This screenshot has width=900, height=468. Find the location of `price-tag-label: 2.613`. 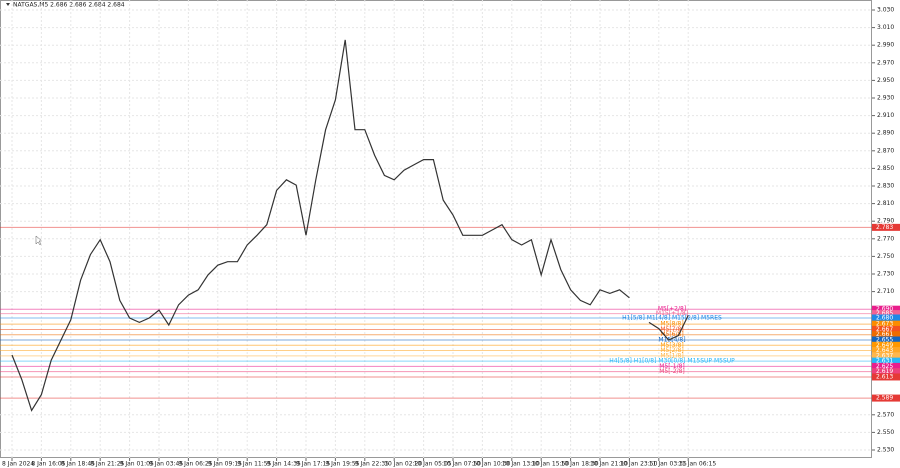

price-tag-label: 2.613 is located at coordinates (884, 376).